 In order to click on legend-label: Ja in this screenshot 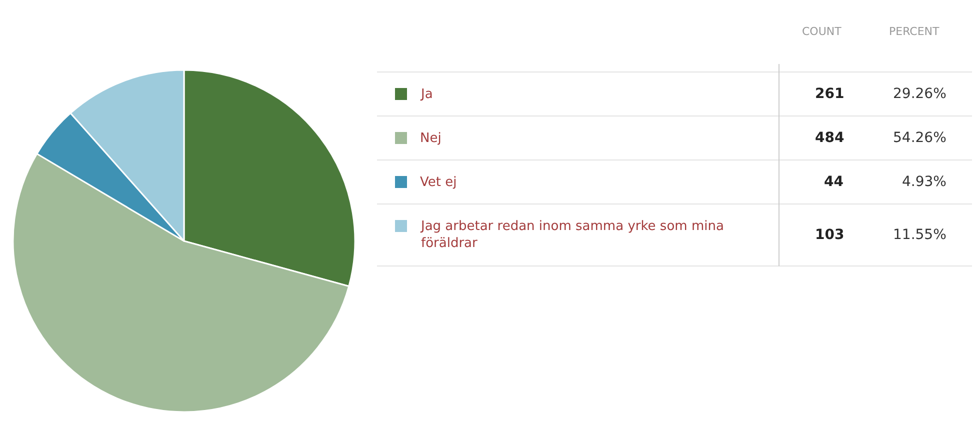, I will do `click(426, 94)`.